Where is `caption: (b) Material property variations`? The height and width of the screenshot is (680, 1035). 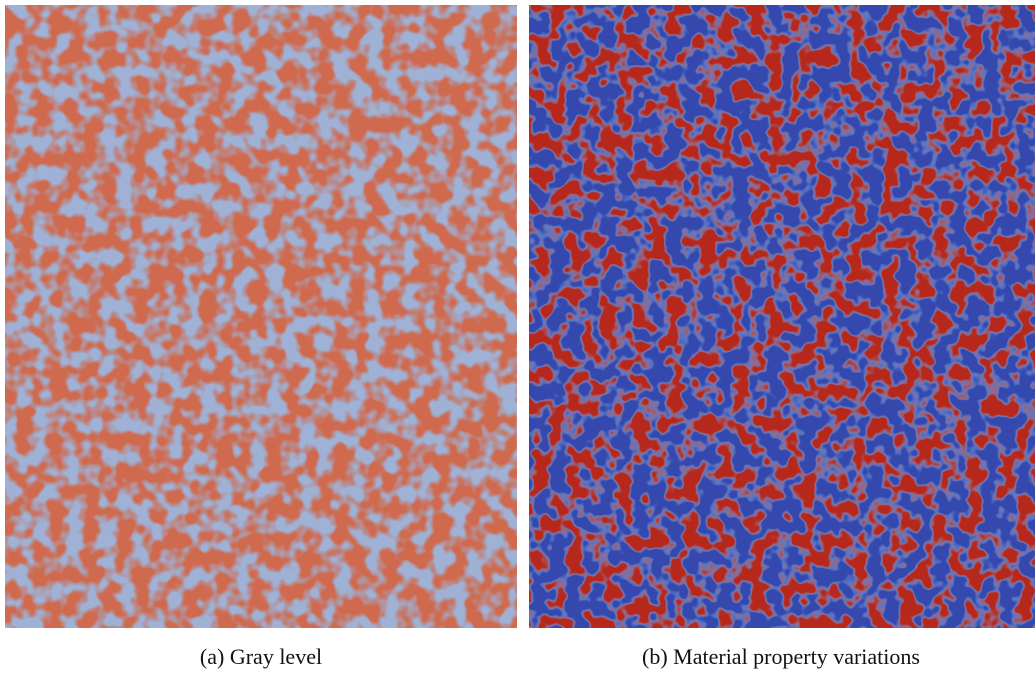 caption: (b) Material property variations is located at coordinates (781, 656).